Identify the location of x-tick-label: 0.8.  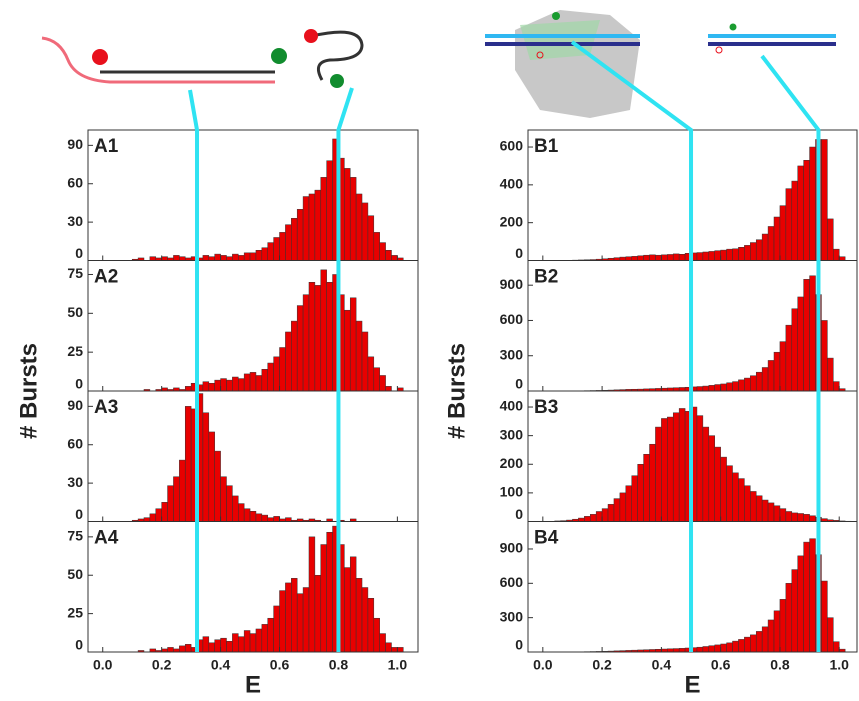
(339, 665).